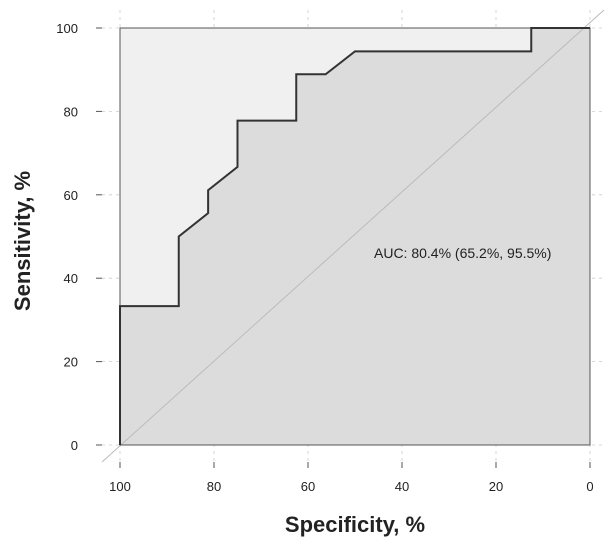 This screenshot has height=538, width=607. I want to click on y-axis-title: Sensitivity, %, so click(22, 241).